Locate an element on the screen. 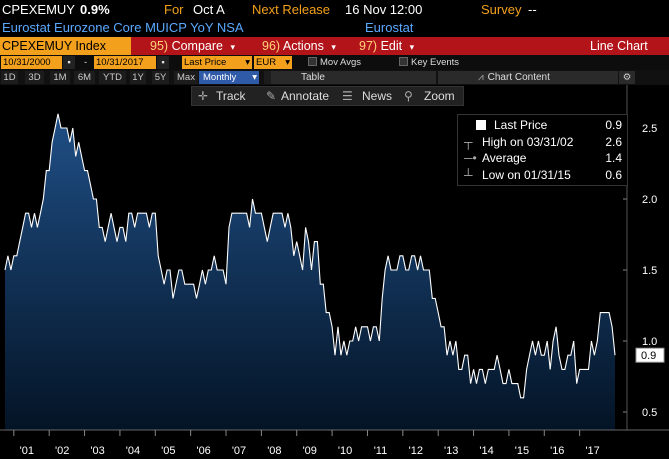 The width and height of the screenshot is (669, 459). x-tick-label: '13 is located at coordinates (451, 451).